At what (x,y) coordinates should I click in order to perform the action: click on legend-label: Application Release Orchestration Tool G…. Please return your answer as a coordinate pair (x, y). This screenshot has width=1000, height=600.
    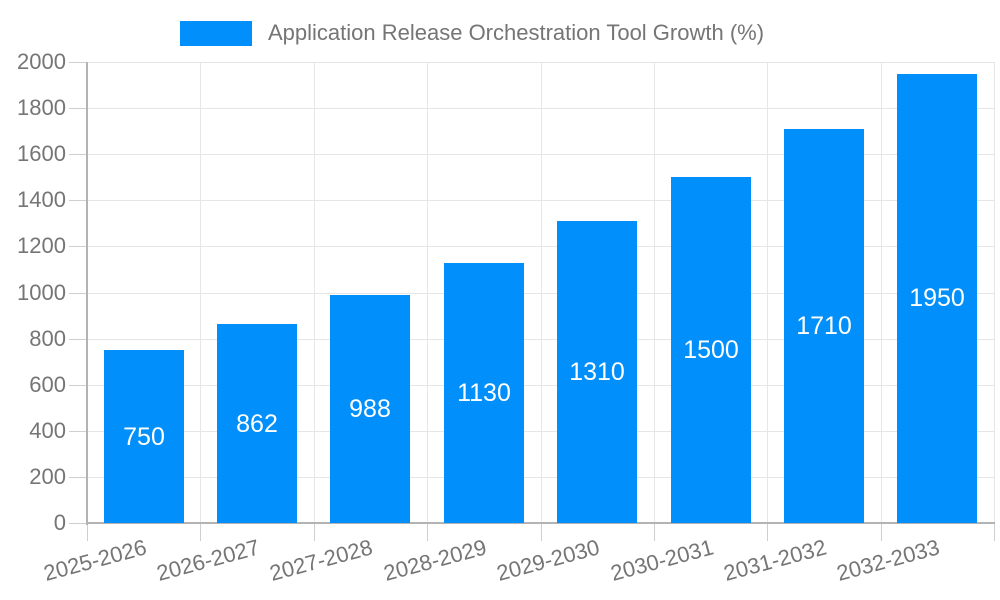
    Looking at the image, I should click on (516, 32).